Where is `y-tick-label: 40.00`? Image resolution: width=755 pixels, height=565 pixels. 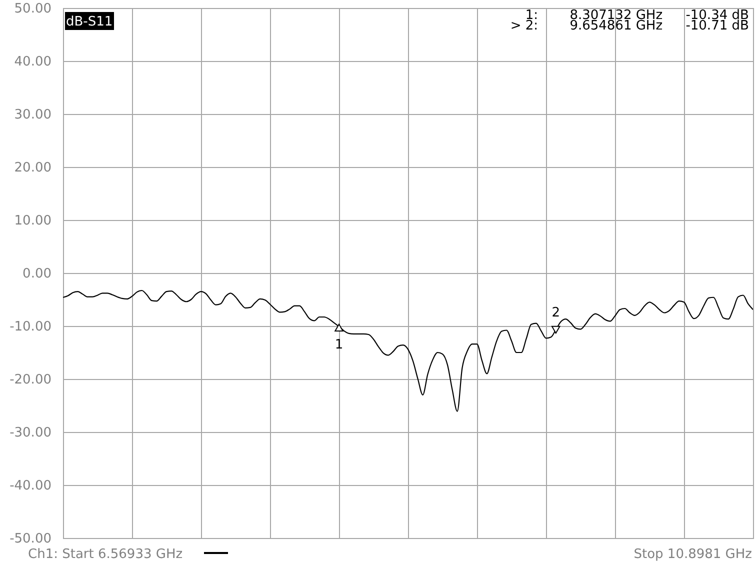
y-tick-label: 40.00 is located at coordinates (33, 62).